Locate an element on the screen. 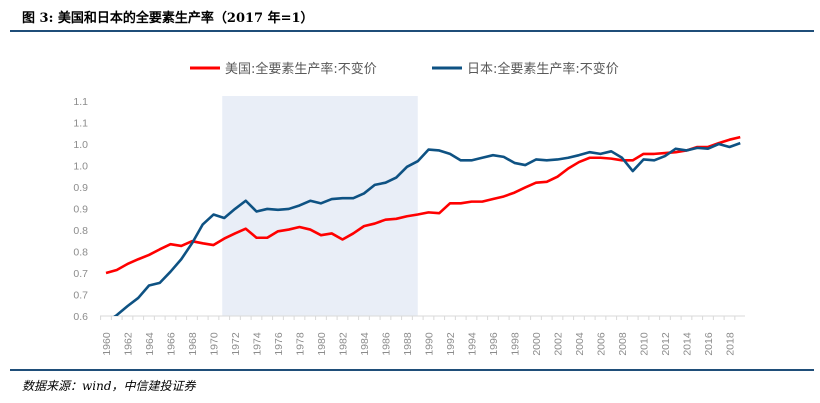  x-tick-label: 1998 is located at coordinates (516, 344).